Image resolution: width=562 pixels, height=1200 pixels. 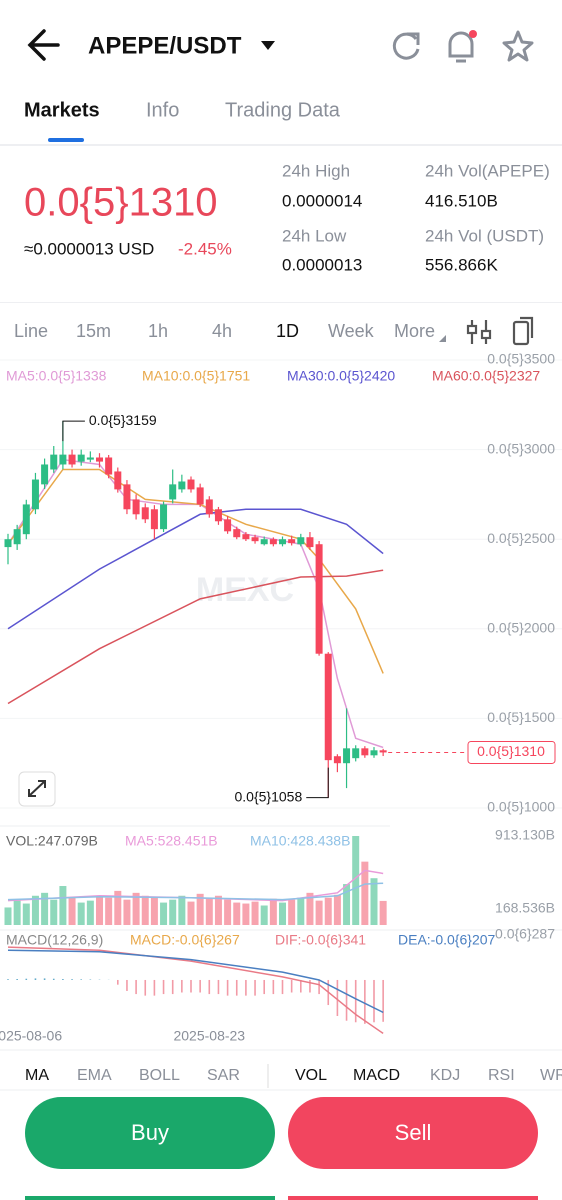 I want to click on indicator: VOL, so click(x=311, y=1075).